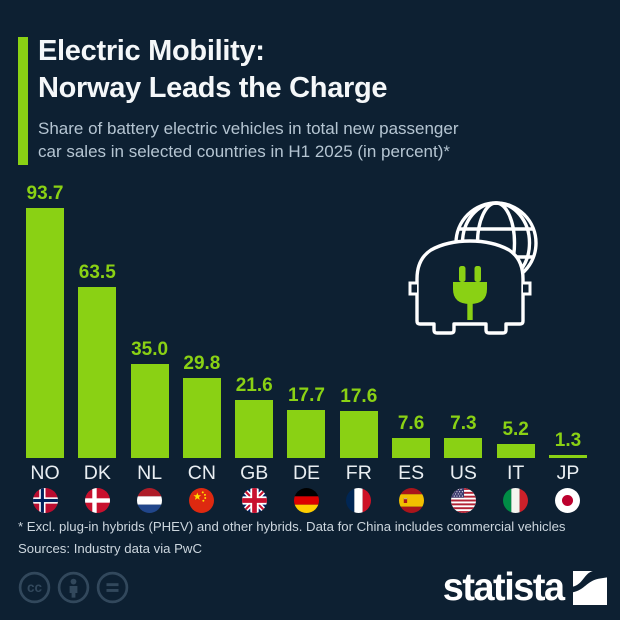  I want to click on flag-japan-icon, so click(568, 500).